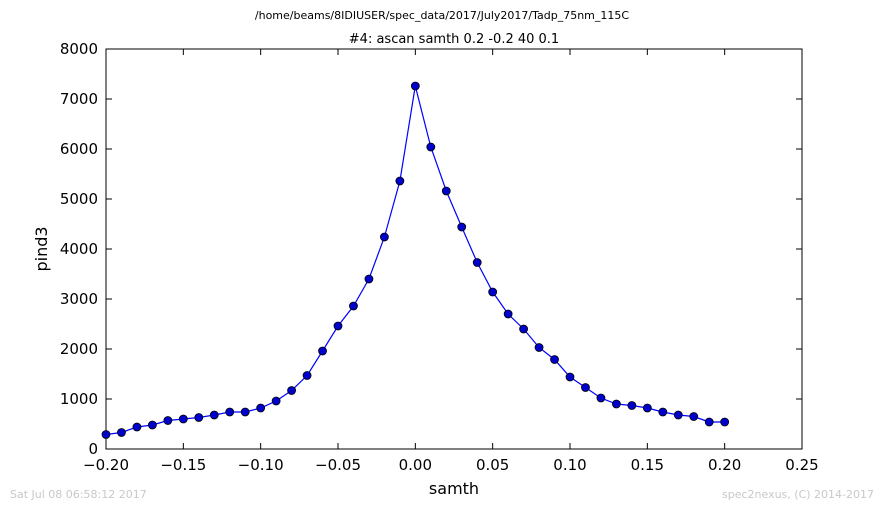 The height and width of the screenshot is (509, 884). What do you see at coordinates (79, 299) in the screenshot?
I see `y-tick-label: 3000` at bounding box center [79, 299].